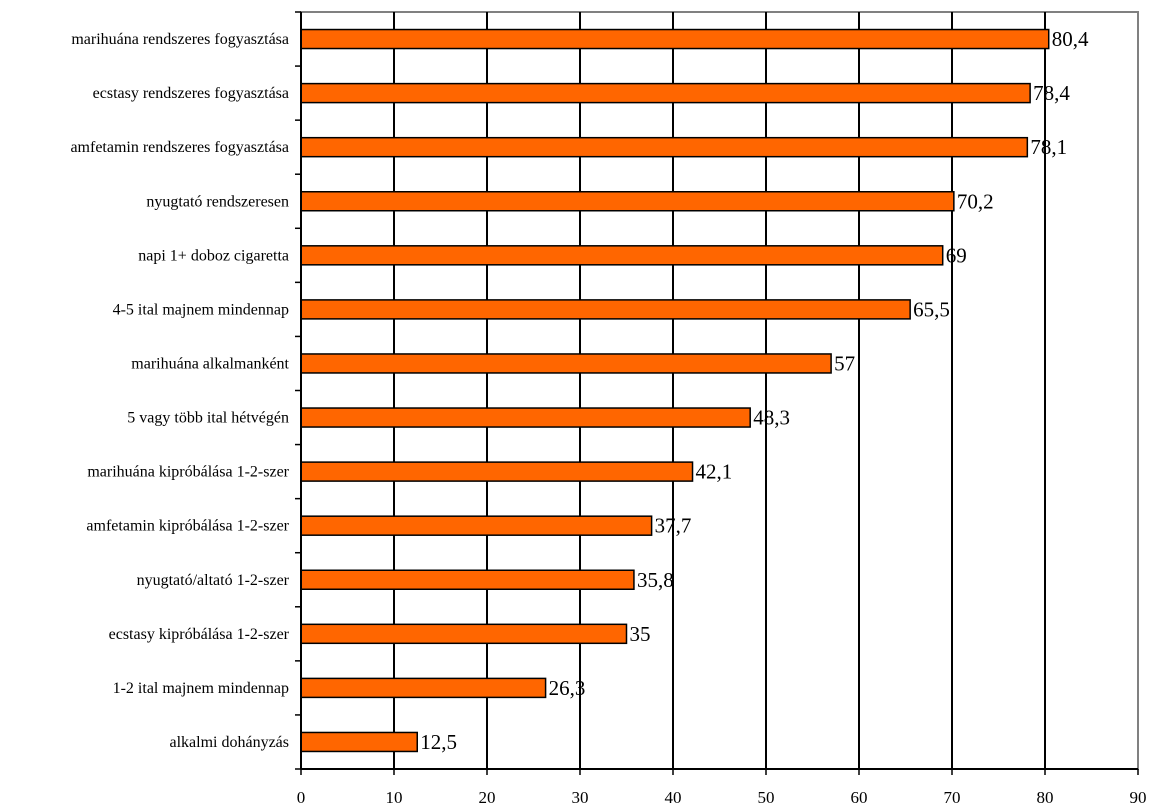 This screenshot has height=810, width=1152. Describe the element at coordinates (931, 309) in the screenshot. I see `value-label: 65,5` at that location.